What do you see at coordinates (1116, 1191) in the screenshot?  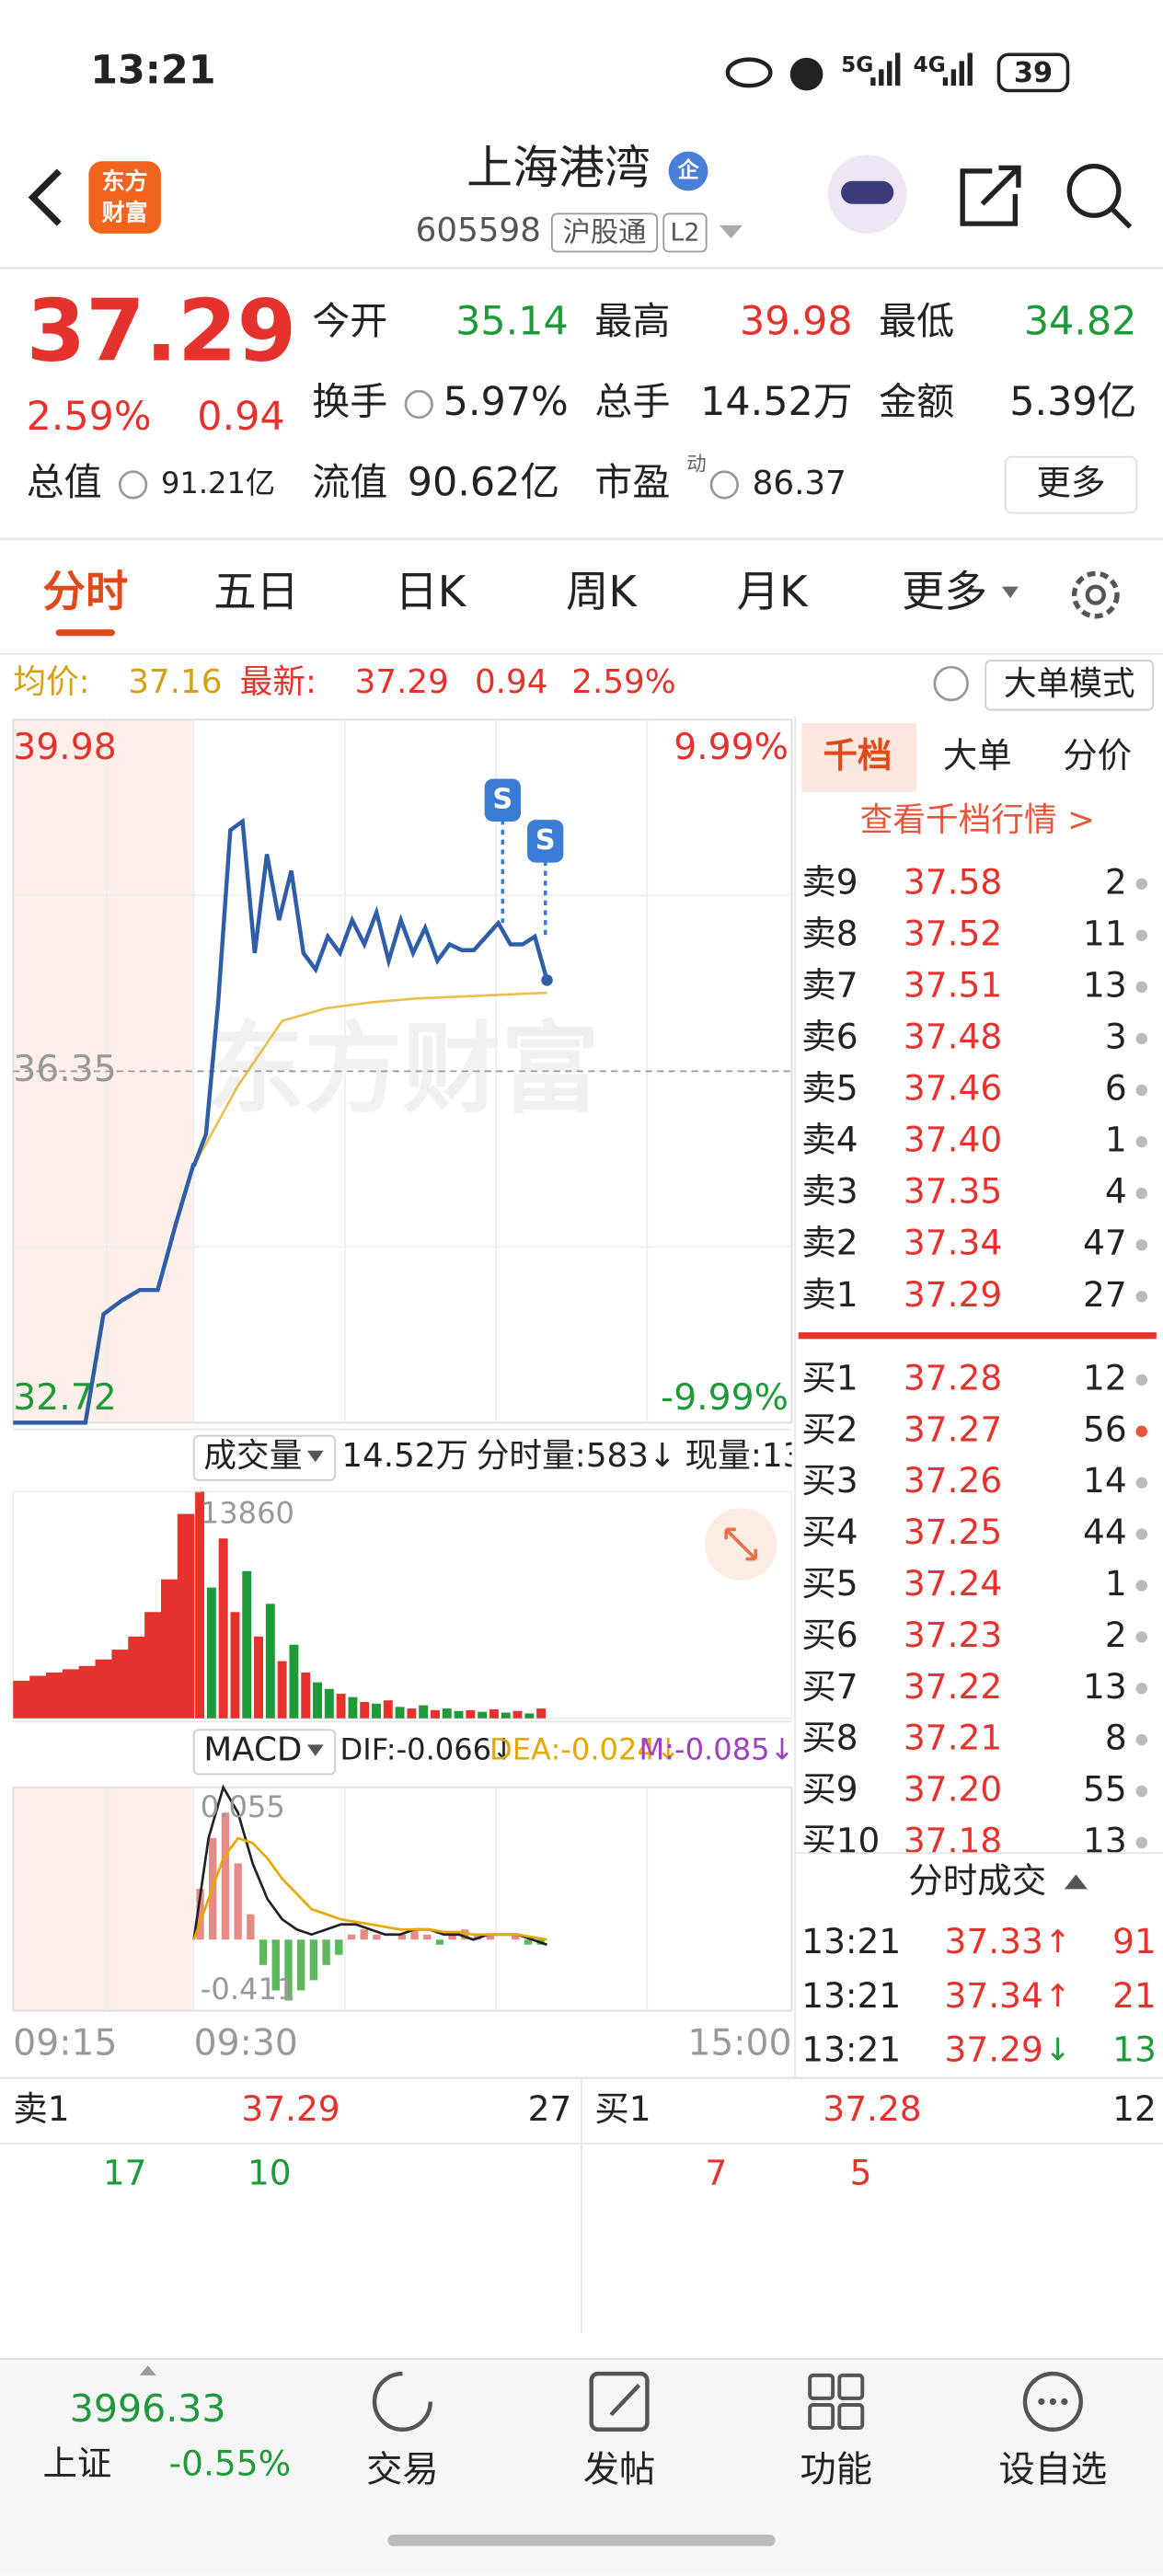 I see `book-qty: 4` at bounding box center [1116, 1191].